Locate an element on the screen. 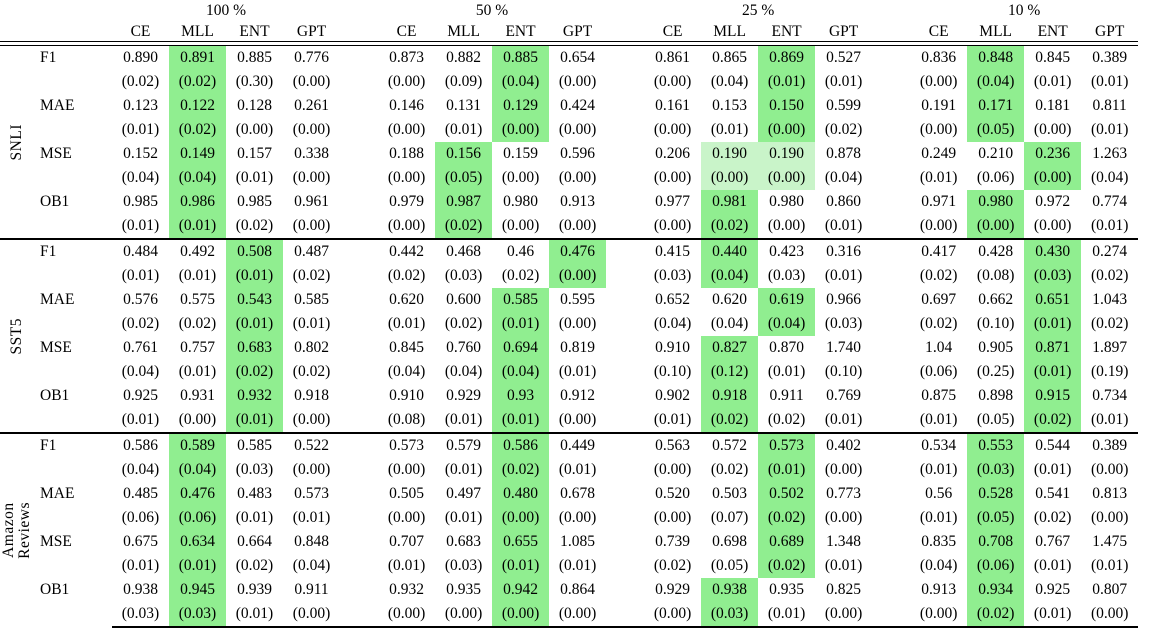 Image resolution: width=1158 pixels, height=635 pixels. column-group-header: 10 % is located at coordinates (1024, 10).